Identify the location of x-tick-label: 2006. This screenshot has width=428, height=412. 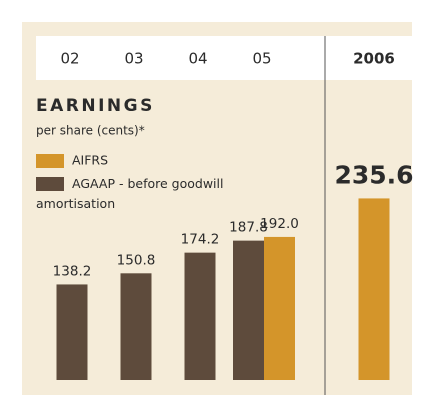
(374, 59).